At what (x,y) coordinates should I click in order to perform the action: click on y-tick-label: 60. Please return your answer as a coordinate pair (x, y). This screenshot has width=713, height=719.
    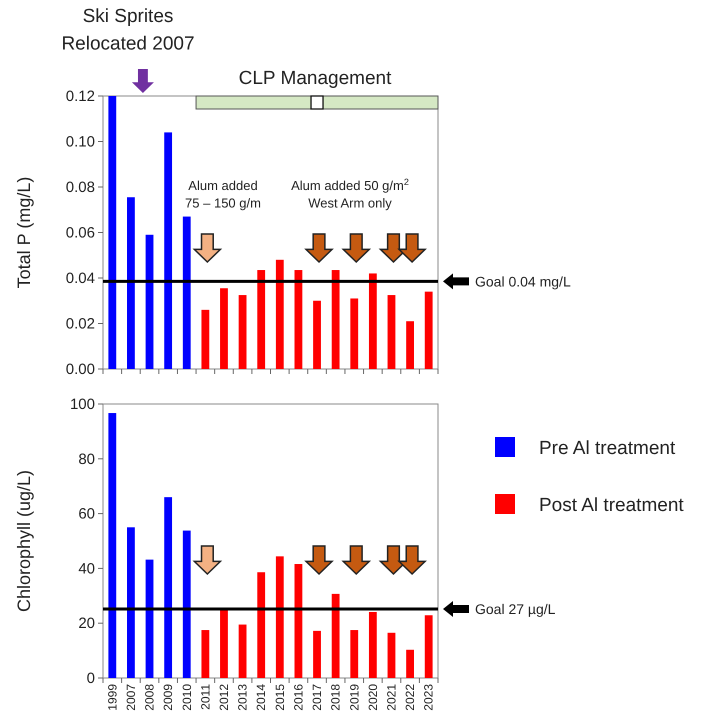
    Looking at the image, I should click on (86, 514).